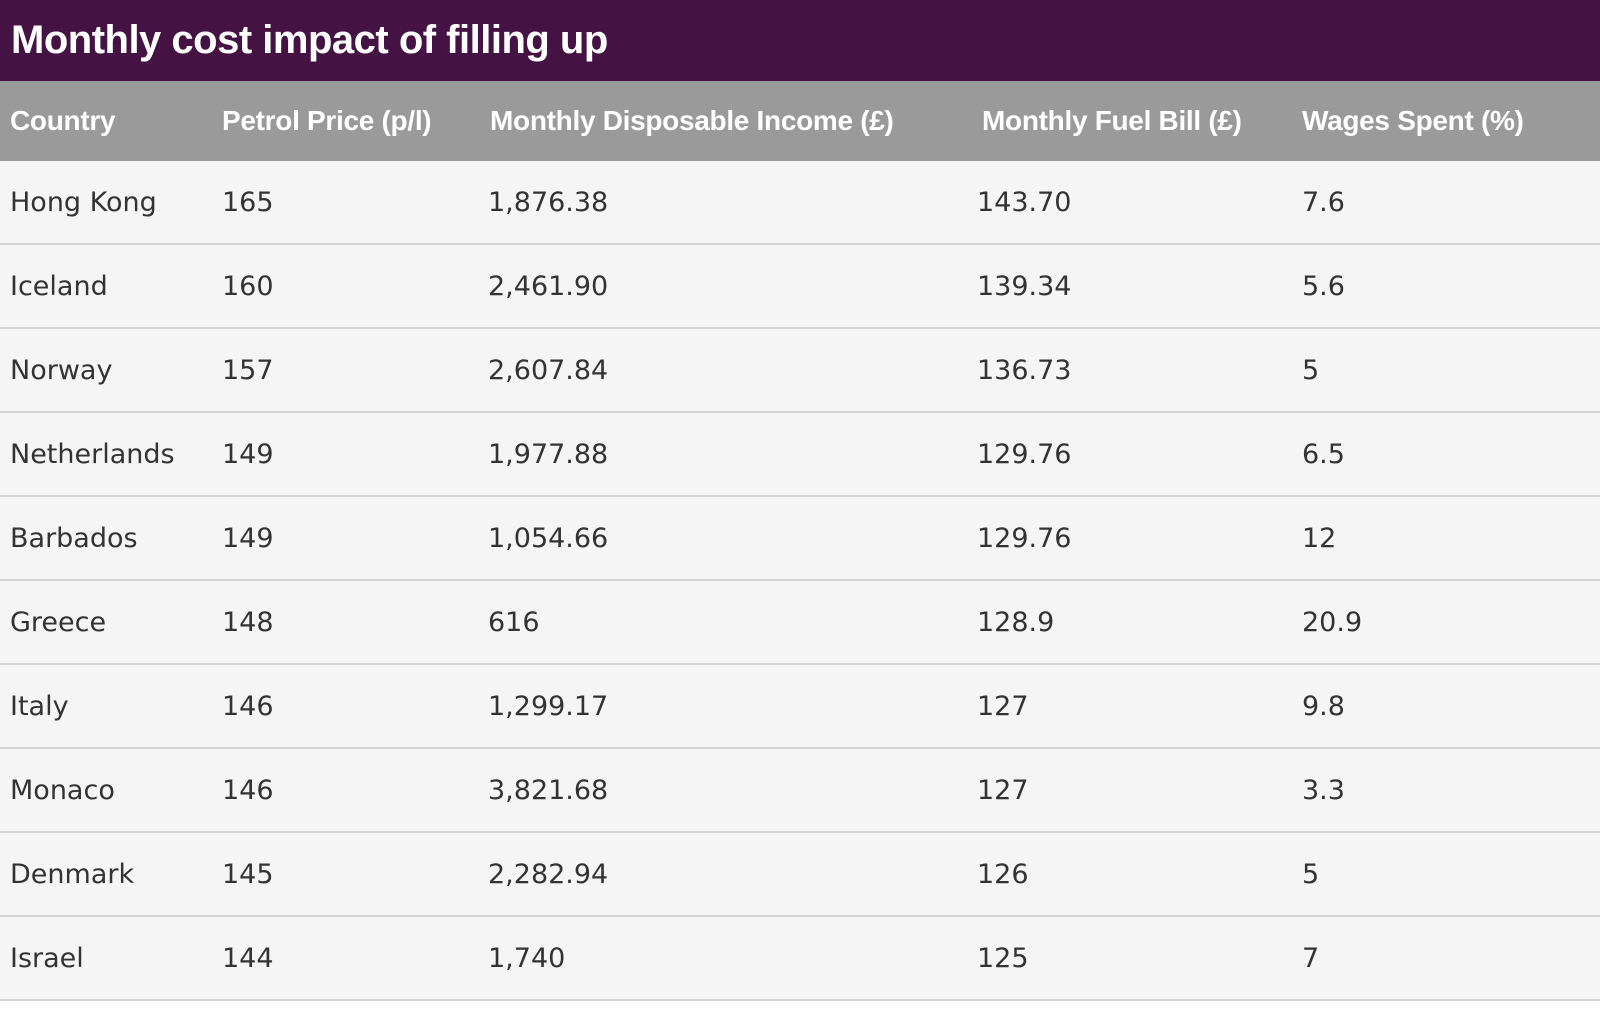 This screenshot has height=1021, width=1600. Describe the element at coordinates (730, 454) in the screenshot. I see `cell-disposable-income: 1,977.88` at that location.